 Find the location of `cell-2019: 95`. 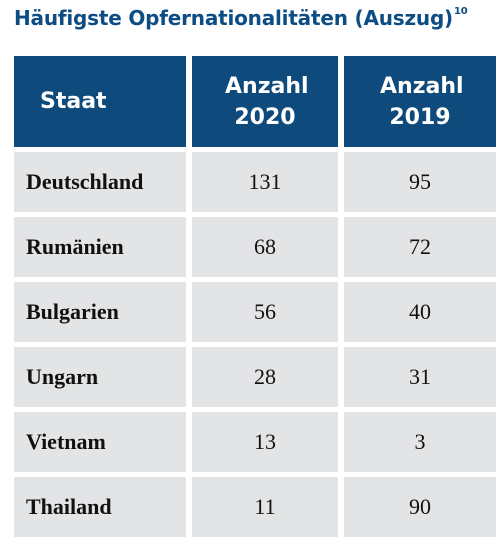

cell-2019: 95 is located at coordinates (420, 182).